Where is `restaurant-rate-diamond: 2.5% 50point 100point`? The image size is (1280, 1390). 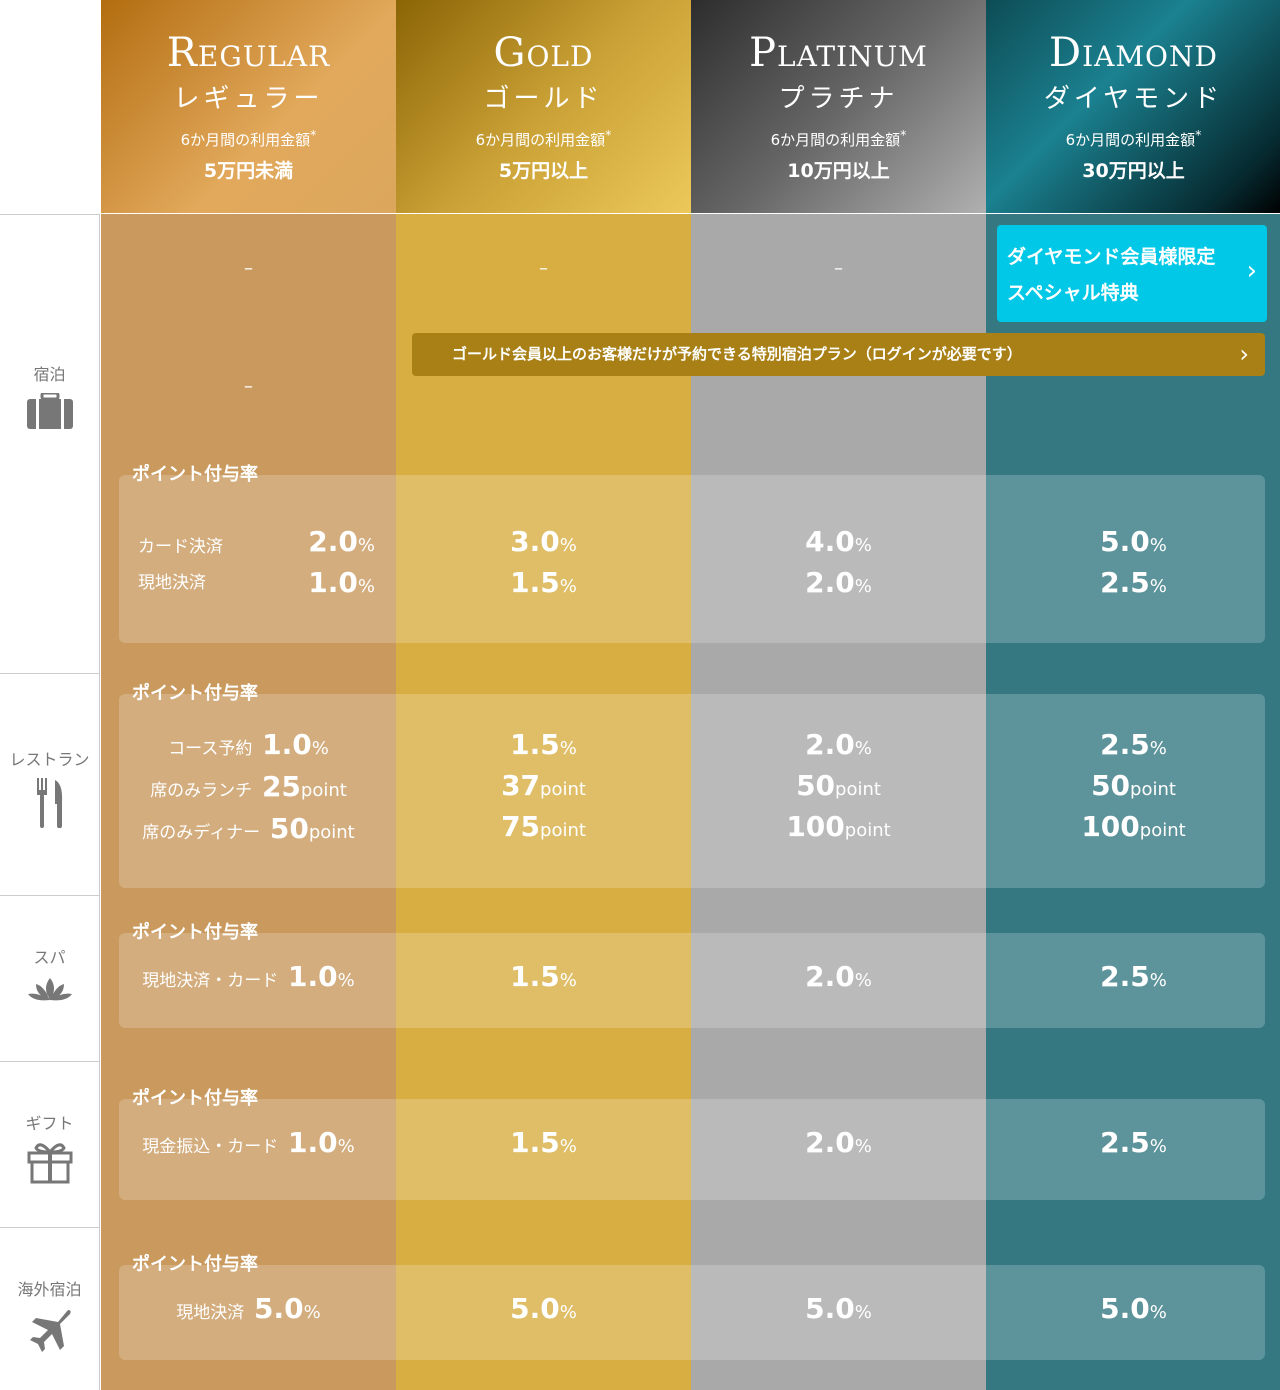
restaurant-rate-diamond: 2.5% 50point 100point is located at coordinates (1133, 787).